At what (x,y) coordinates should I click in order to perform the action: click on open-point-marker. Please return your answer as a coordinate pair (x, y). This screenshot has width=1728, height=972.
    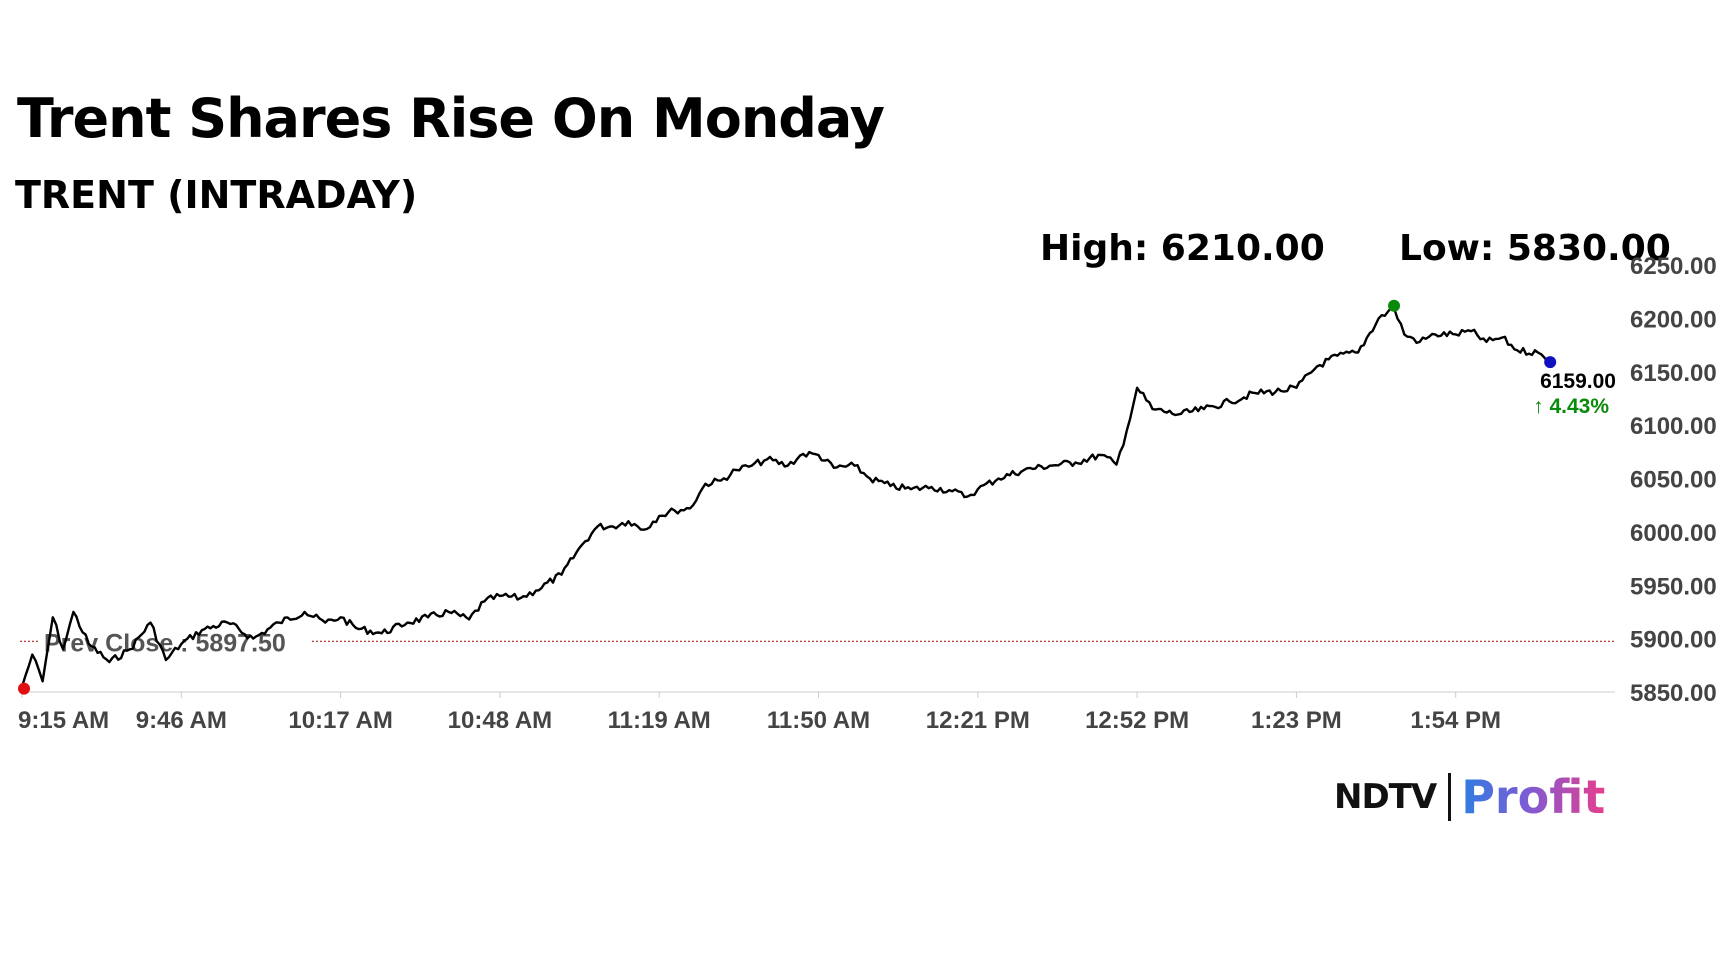
    Looking at the image, I should click on (24, 688).